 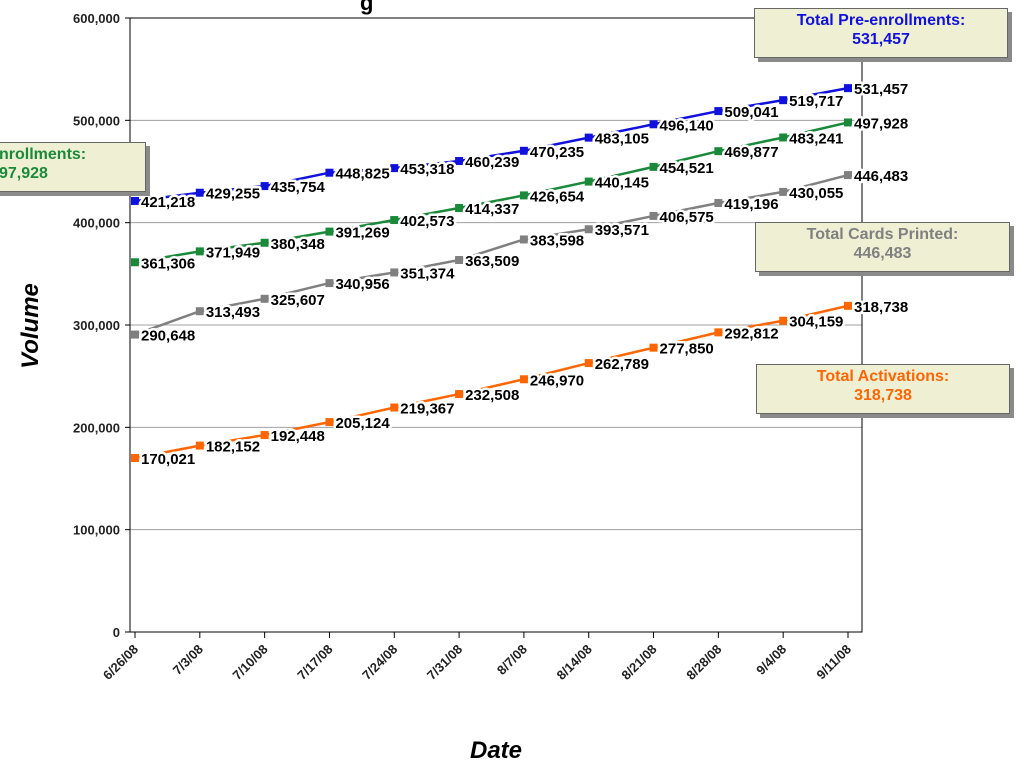 What do you see at coordinates (427, 221) in the screenshot?
I see `data-label: 402,573` at bounding box center [427, 221].